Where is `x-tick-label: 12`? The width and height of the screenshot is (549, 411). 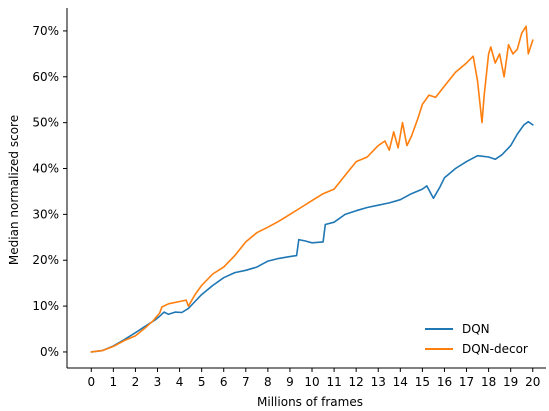 x-tick-label: 12 is located at coordinates (356, 382).